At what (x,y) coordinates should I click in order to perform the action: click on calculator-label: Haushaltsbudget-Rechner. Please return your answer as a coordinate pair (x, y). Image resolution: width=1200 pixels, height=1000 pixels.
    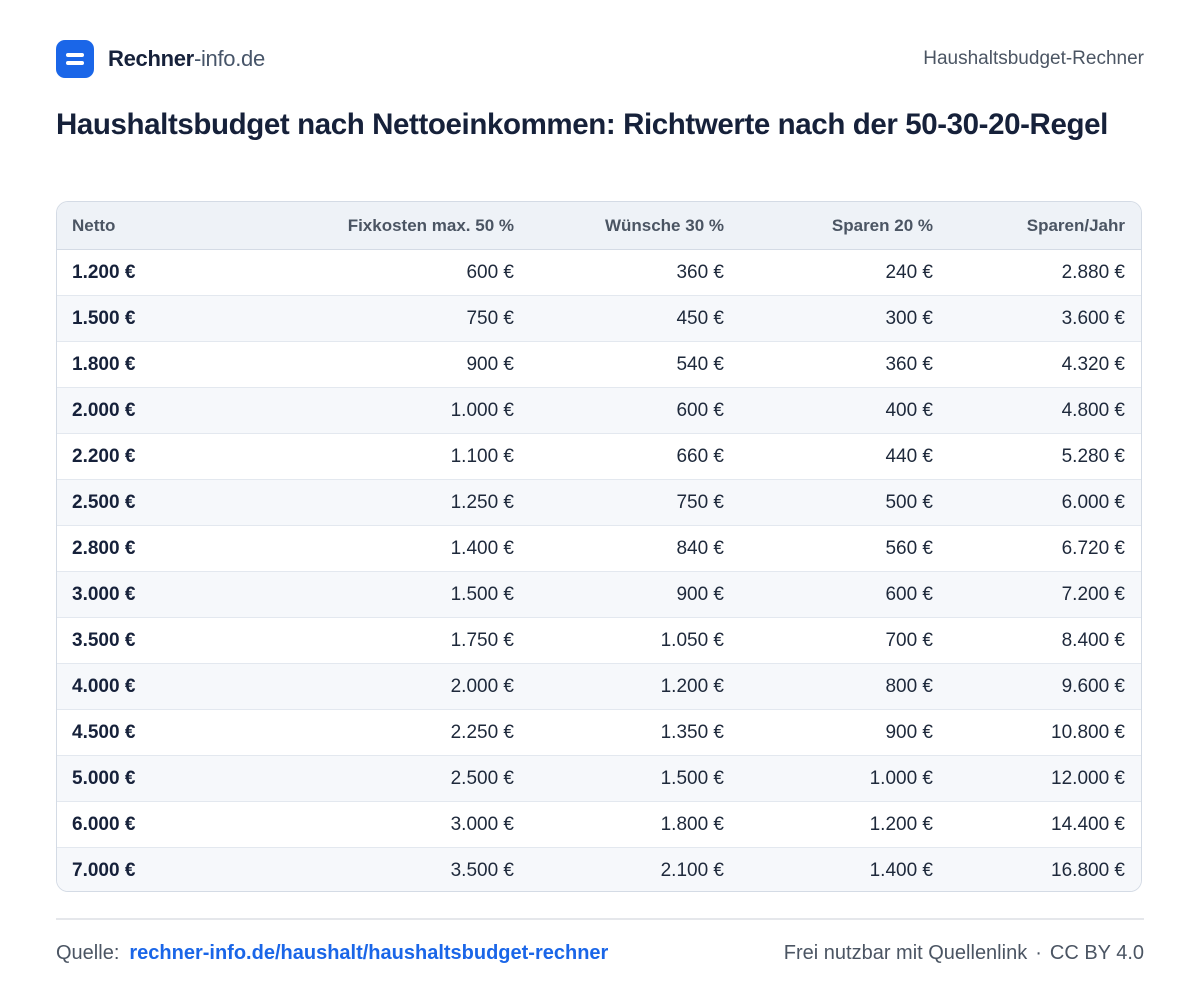
    Looking at the image, I should click on (1033, 58).